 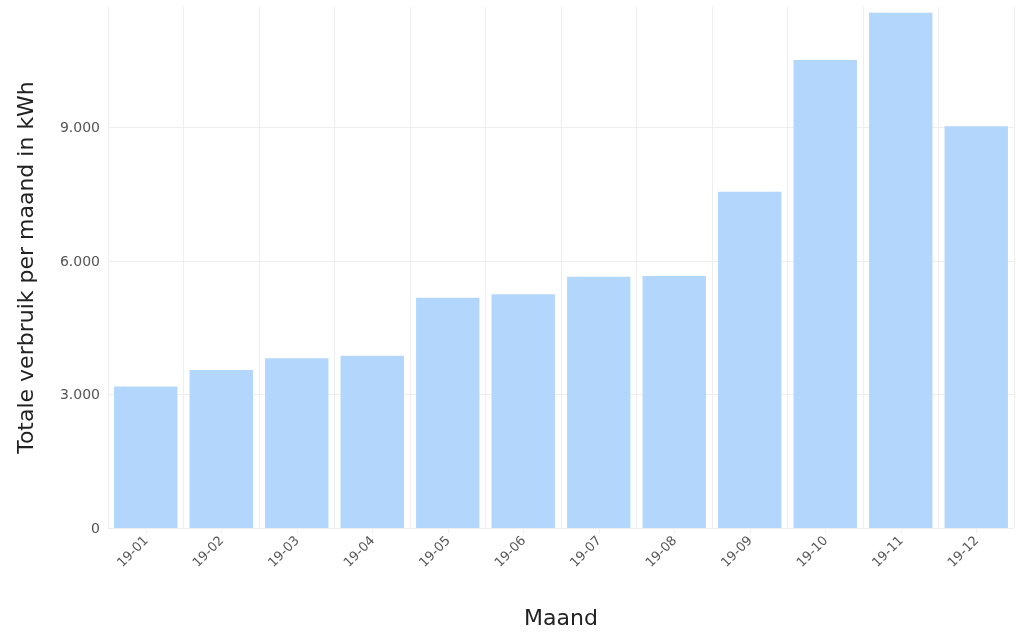 I want to click on y-tick-label: 9.000, so click(x=79, y=127).